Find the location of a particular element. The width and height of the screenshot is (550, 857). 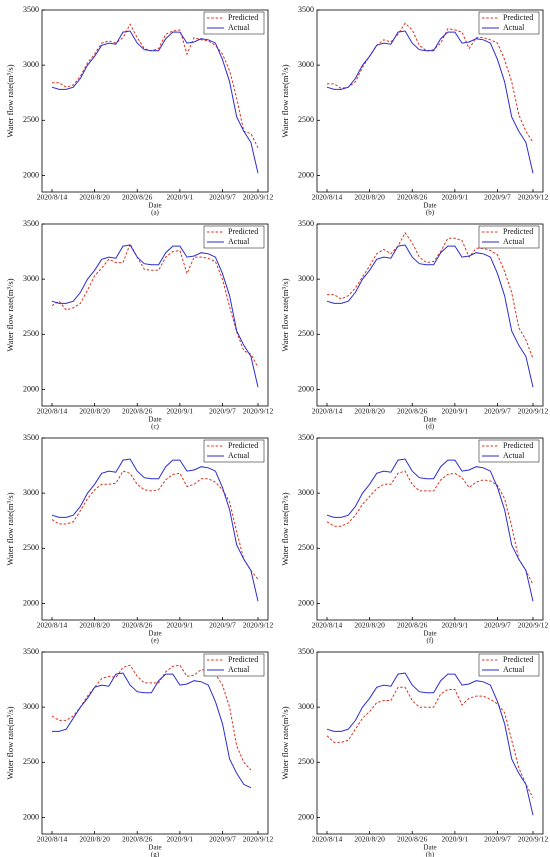

panel-label: (d) is located at coordinates (430, 427).